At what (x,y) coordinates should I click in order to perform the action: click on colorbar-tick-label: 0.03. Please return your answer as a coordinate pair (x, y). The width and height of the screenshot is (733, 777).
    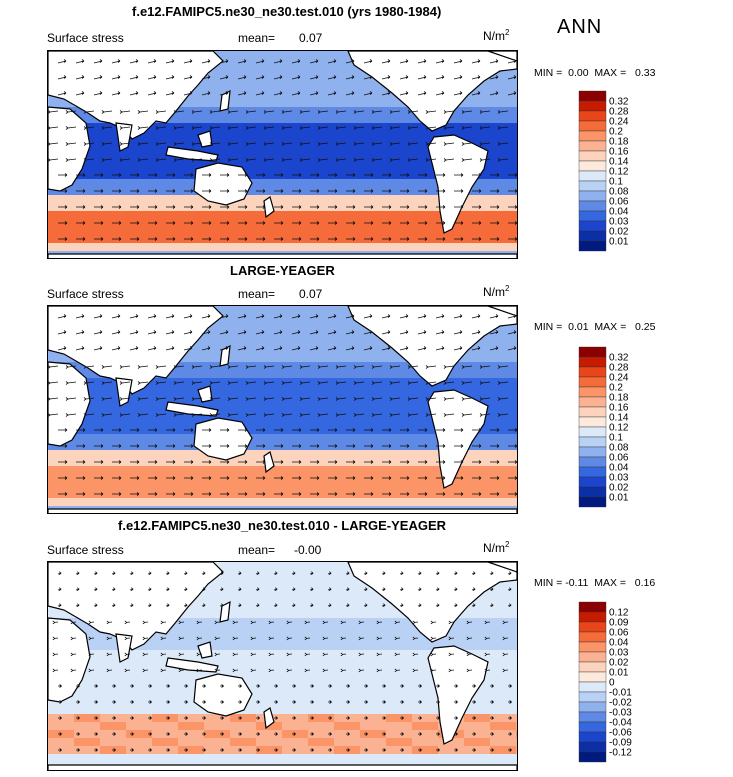
    Looking at the image, I should click on (619, 653).